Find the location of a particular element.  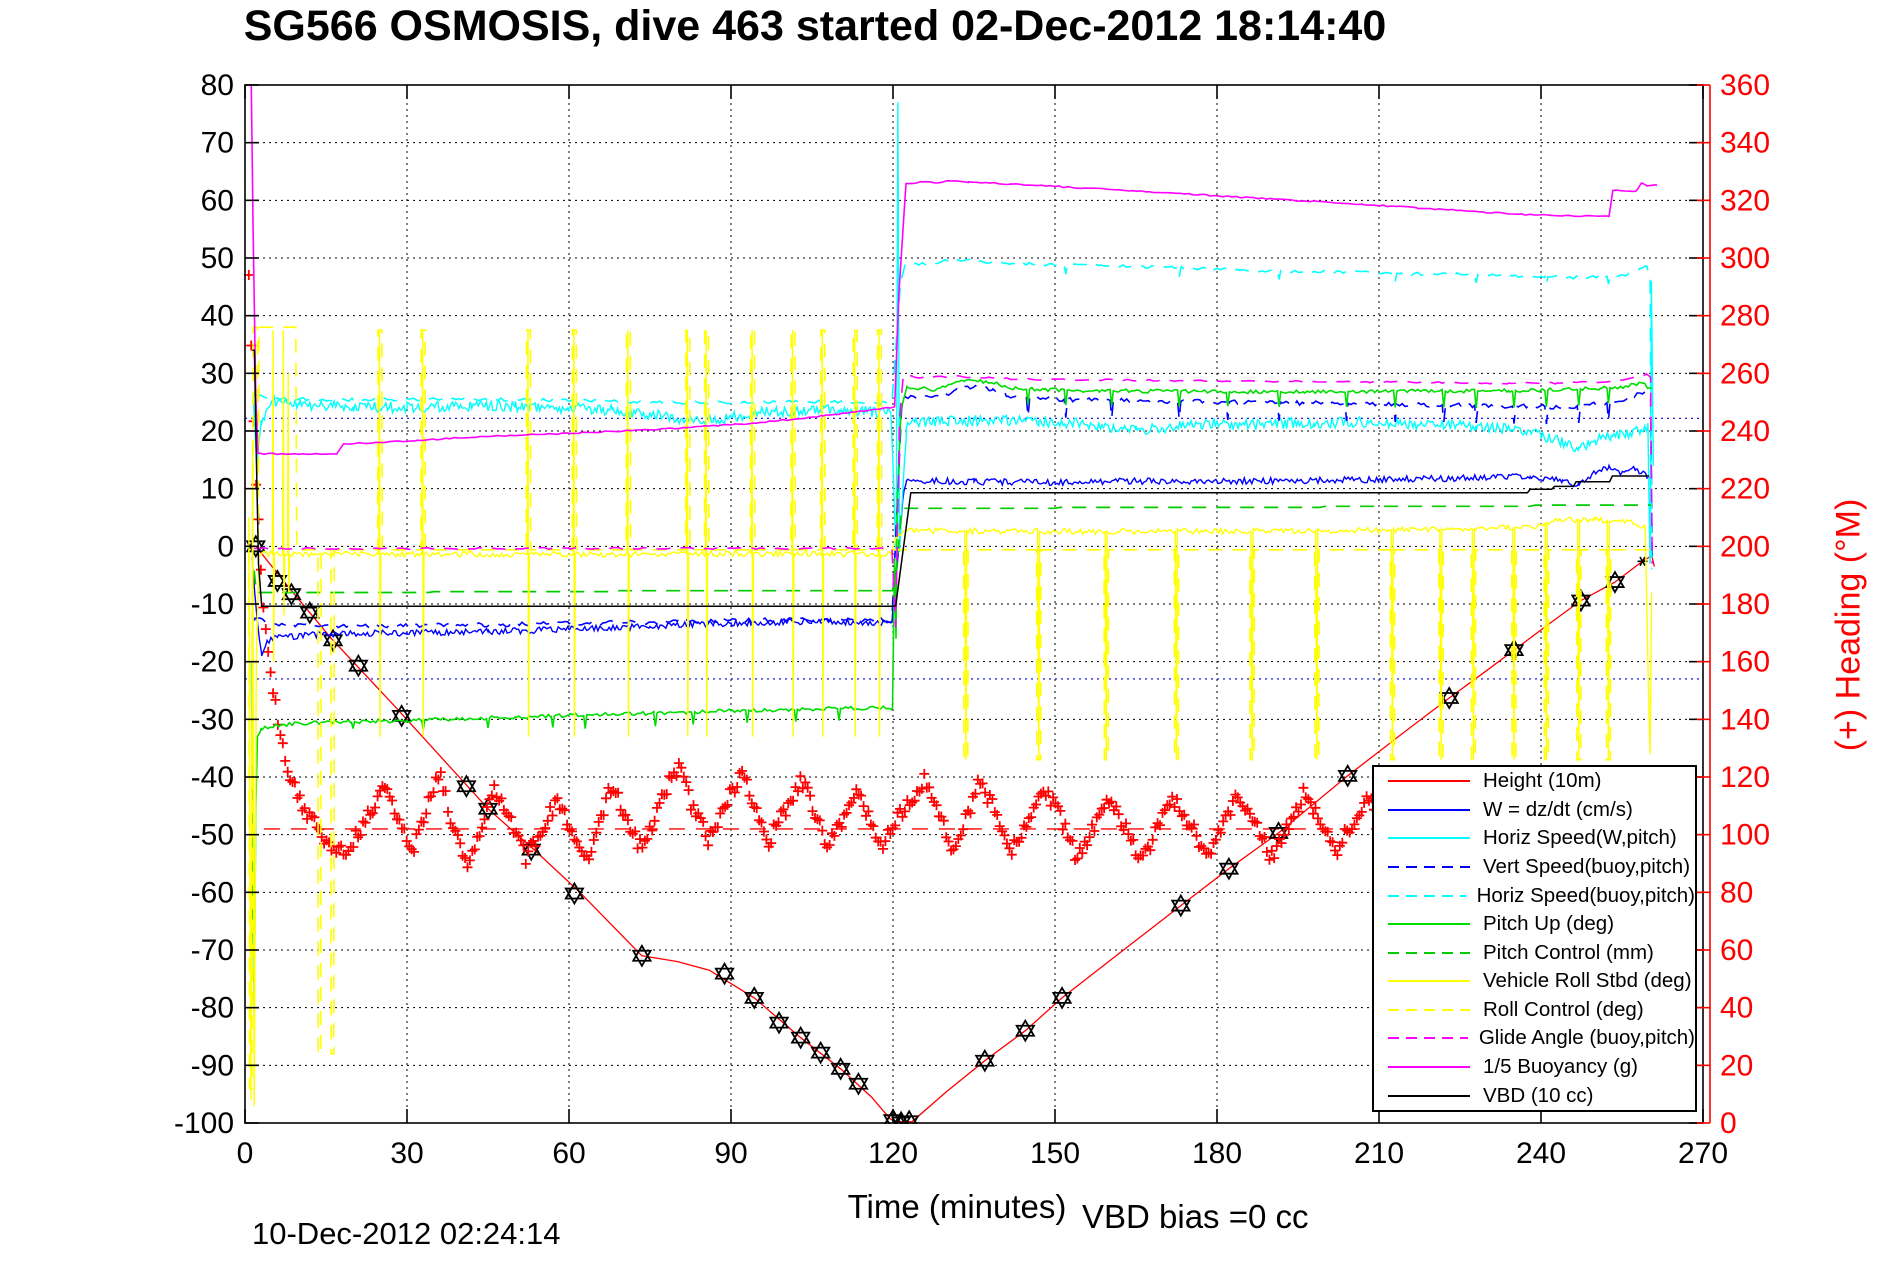

legend-label: Horiz Speed(buoy,pitch) is located at coordinates (1585, 895).